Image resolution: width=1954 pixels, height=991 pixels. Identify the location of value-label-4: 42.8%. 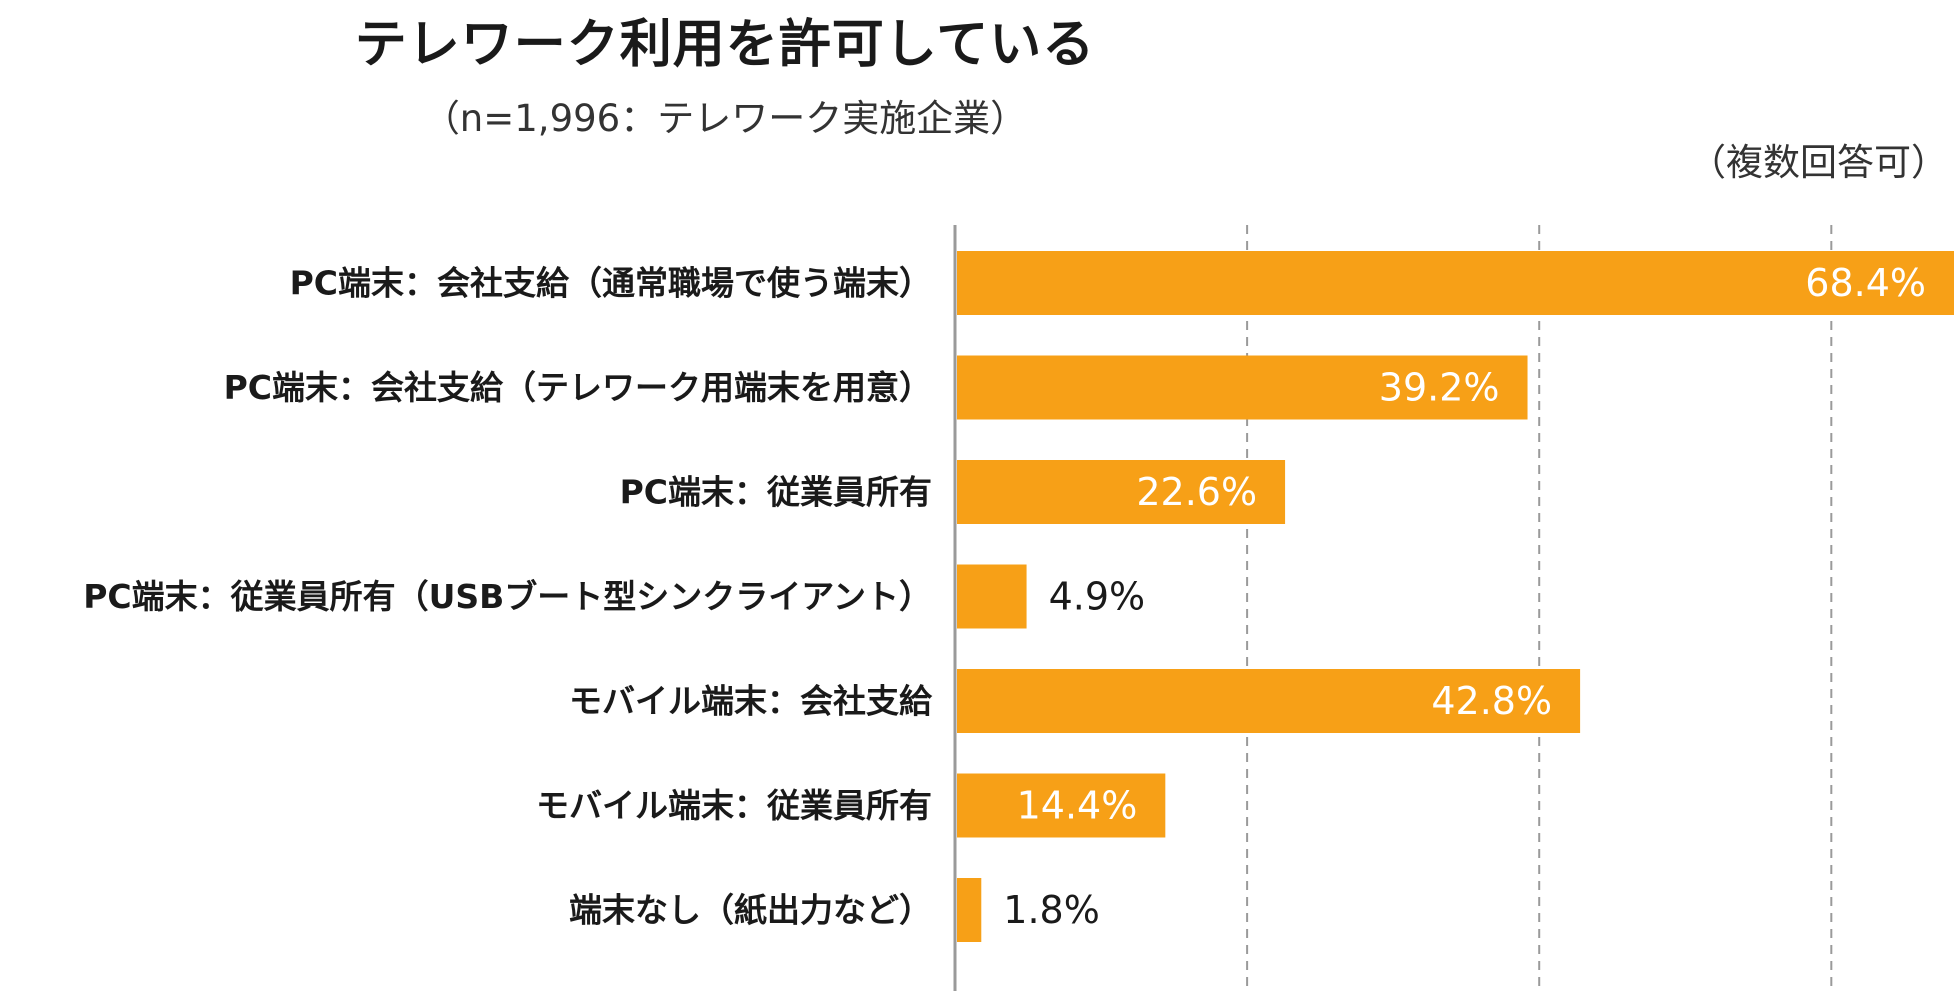
(1491, 701).